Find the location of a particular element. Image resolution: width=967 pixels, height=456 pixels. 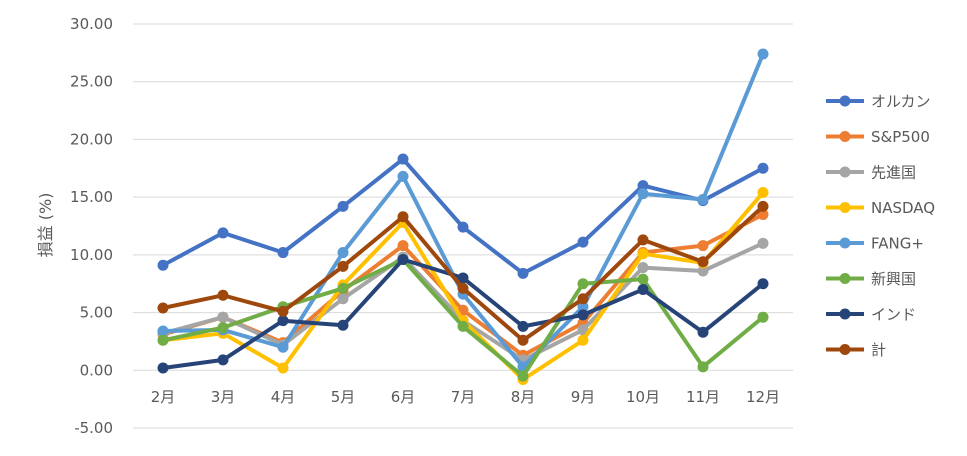

legend-label: S&P500 is located at coordinates (900, 137).